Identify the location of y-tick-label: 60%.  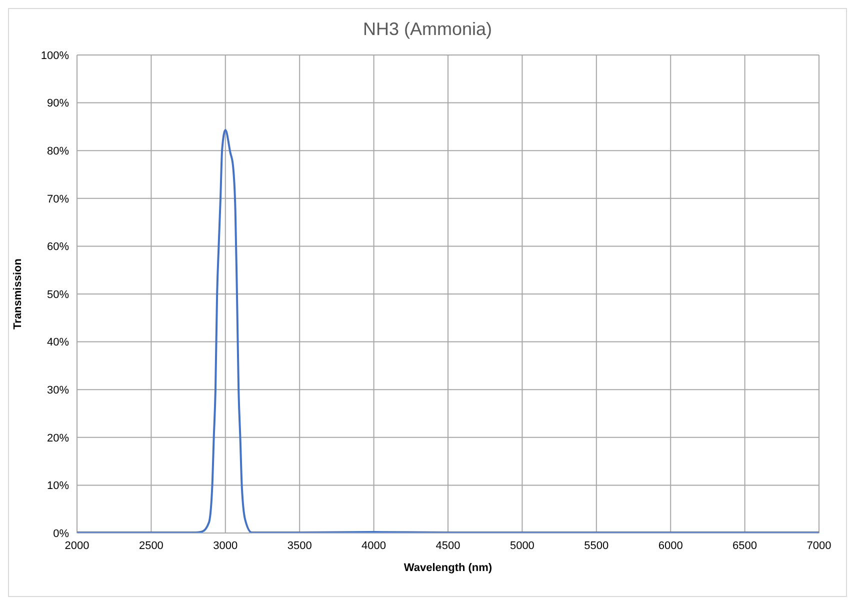
(58, 247).